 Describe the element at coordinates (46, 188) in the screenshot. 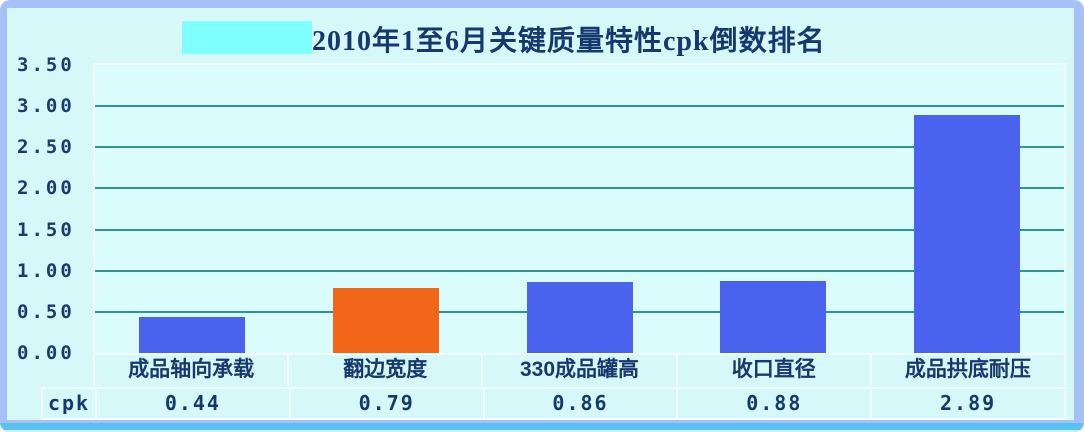

I see `y-tick-label: 2.00` at that location.